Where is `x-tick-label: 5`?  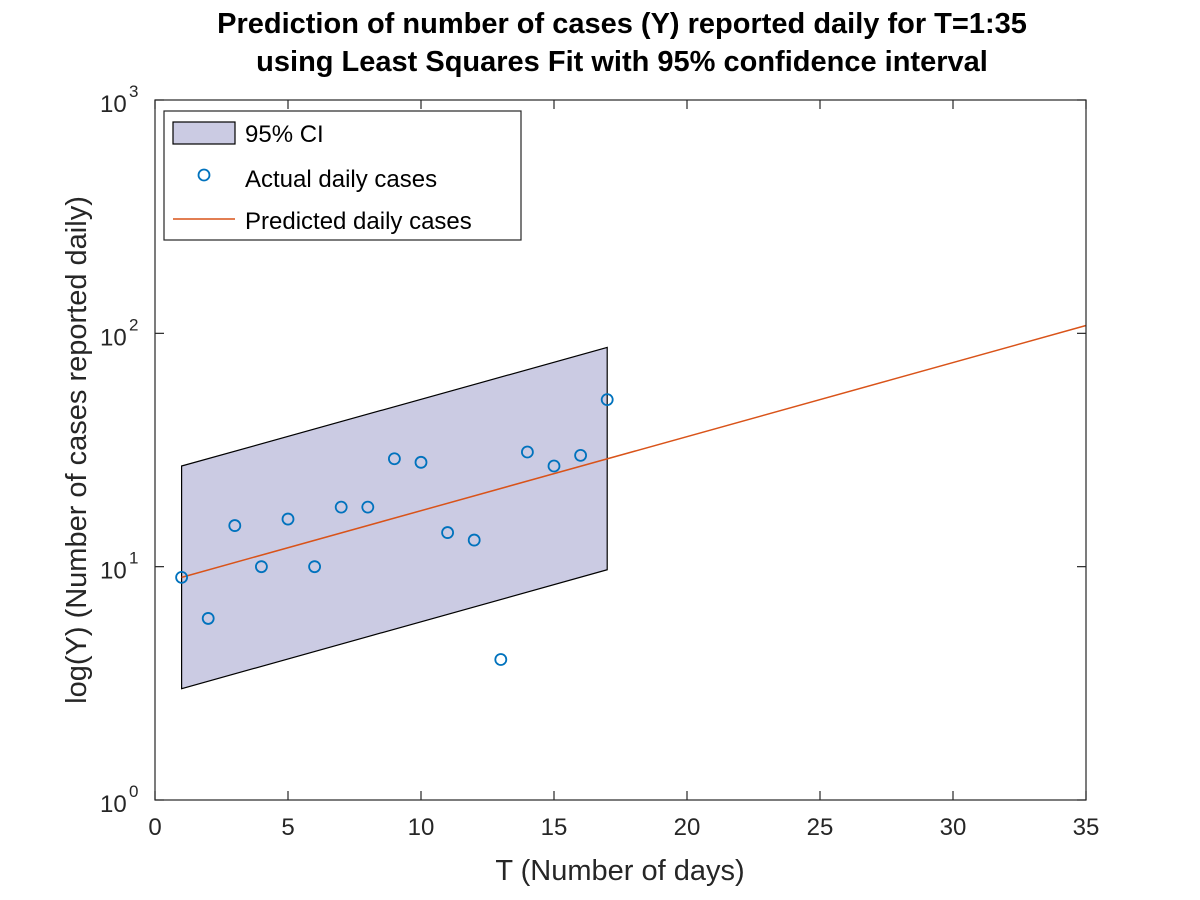
x-tick-label: 5 is located at coordinates (287, 827).